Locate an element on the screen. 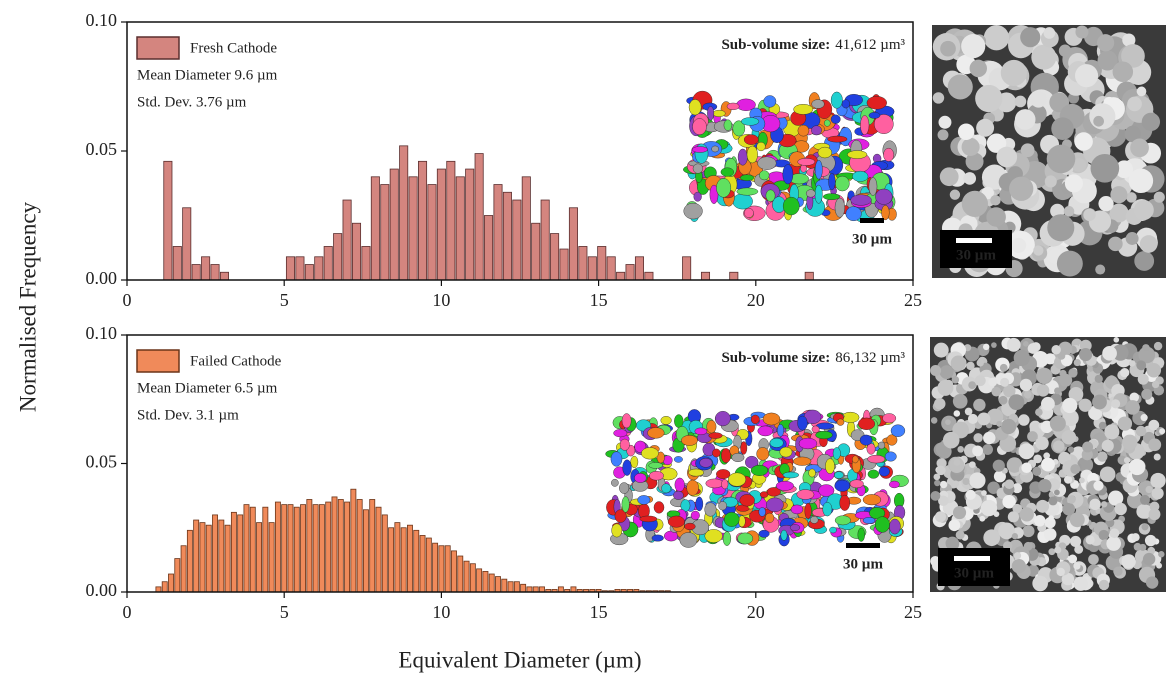 This screenshot has width=1166, height=679. x-tick-label: 0 is located at coordinates (127, 300).